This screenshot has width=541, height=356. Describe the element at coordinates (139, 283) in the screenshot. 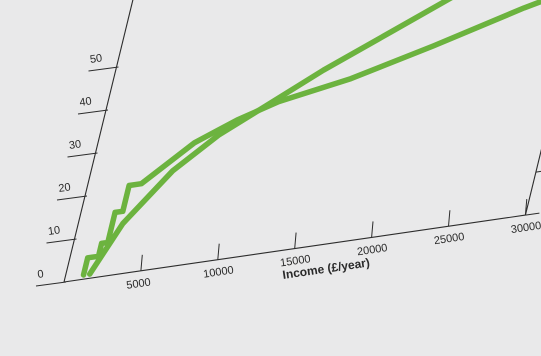

I see `x-tick-label: 5000` at that location.